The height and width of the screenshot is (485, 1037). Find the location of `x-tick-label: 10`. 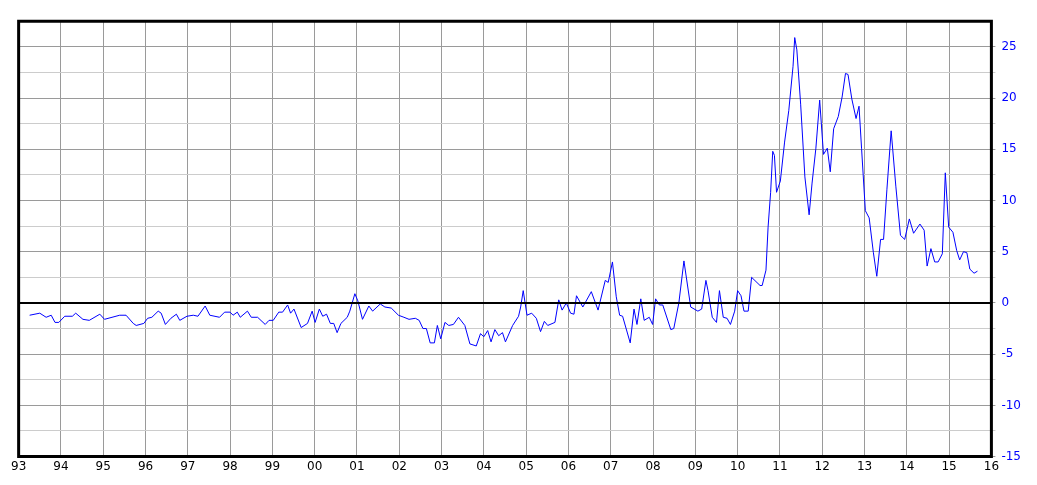

x-tick-label: 10 is located at coordinates (737, 465).